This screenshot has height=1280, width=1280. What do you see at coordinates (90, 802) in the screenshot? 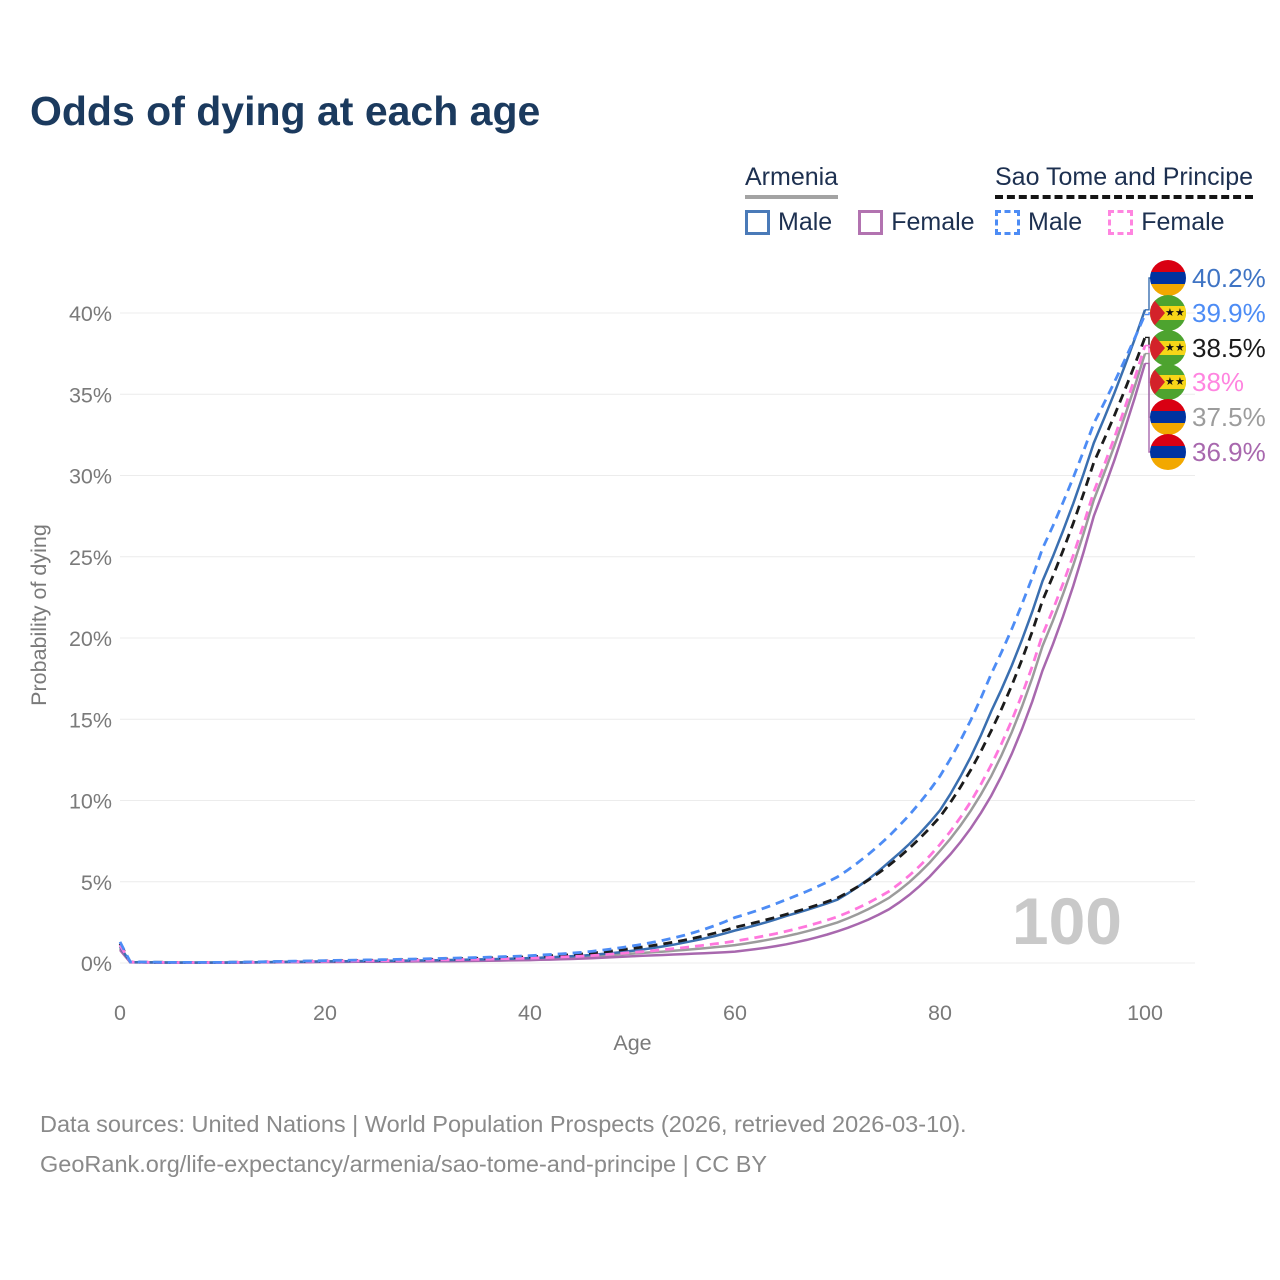
I see `y-tick-label: 10%` at bounding box center [90, 802].